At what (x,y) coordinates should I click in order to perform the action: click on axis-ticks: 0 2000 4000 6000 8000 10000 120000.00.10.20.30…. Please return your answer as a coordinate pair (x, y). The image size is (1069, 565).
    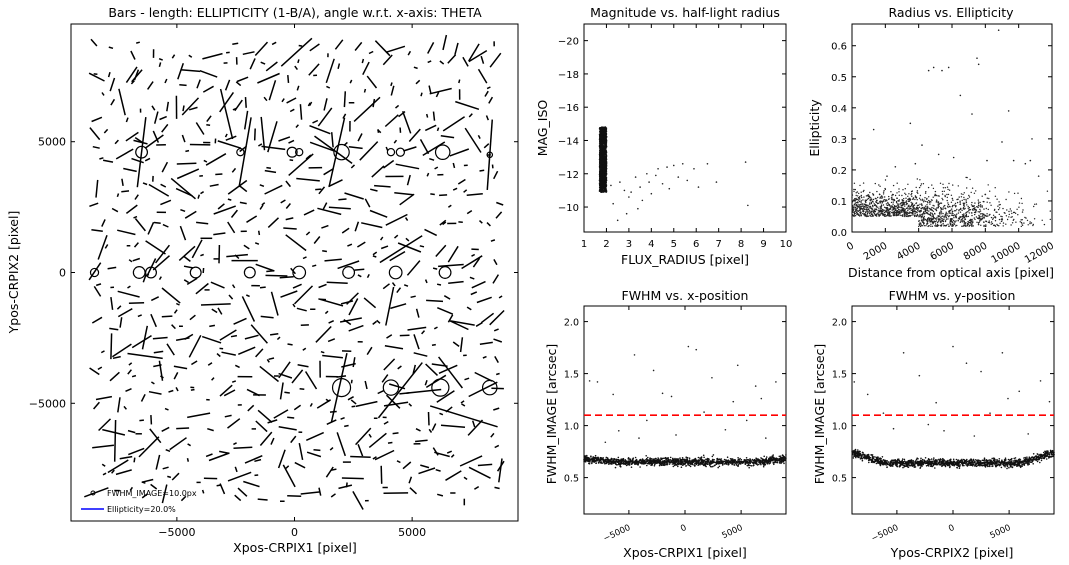
    Looking at the image, I should click on (943, 145).